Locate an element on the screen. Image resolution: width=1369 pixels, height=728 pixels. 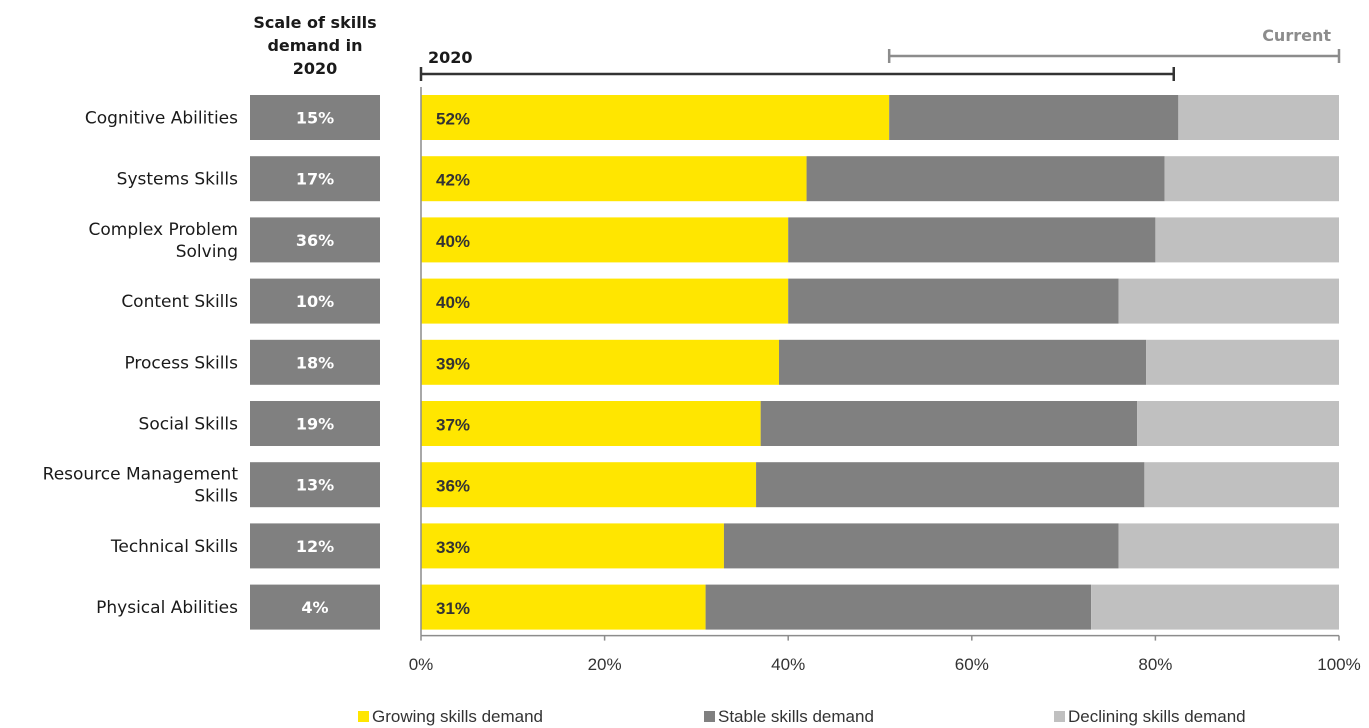
legend-item: Declining skills demand is located at coordinates (1150, 716).